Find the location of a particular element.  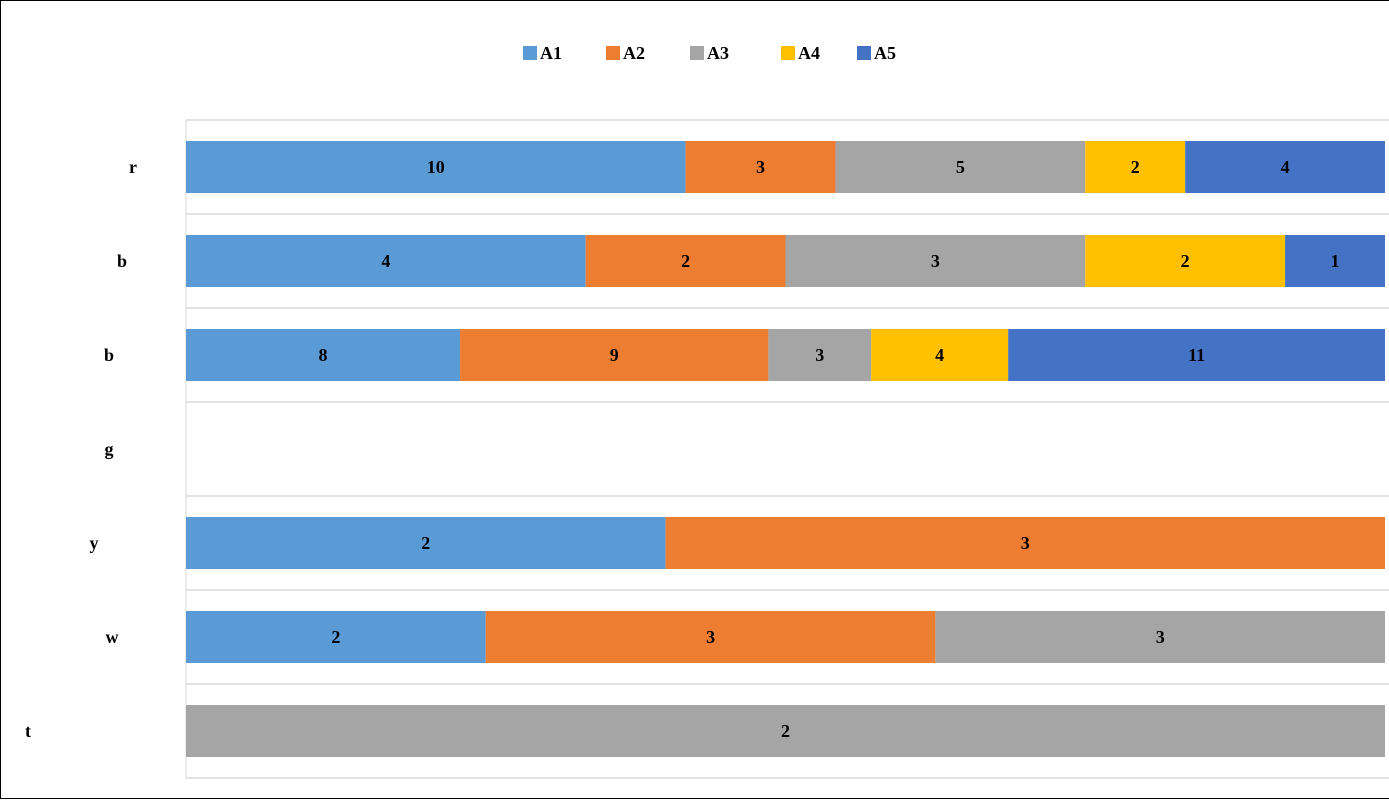

data-label-4-a1: 2 is located at coordinates (425, 543).